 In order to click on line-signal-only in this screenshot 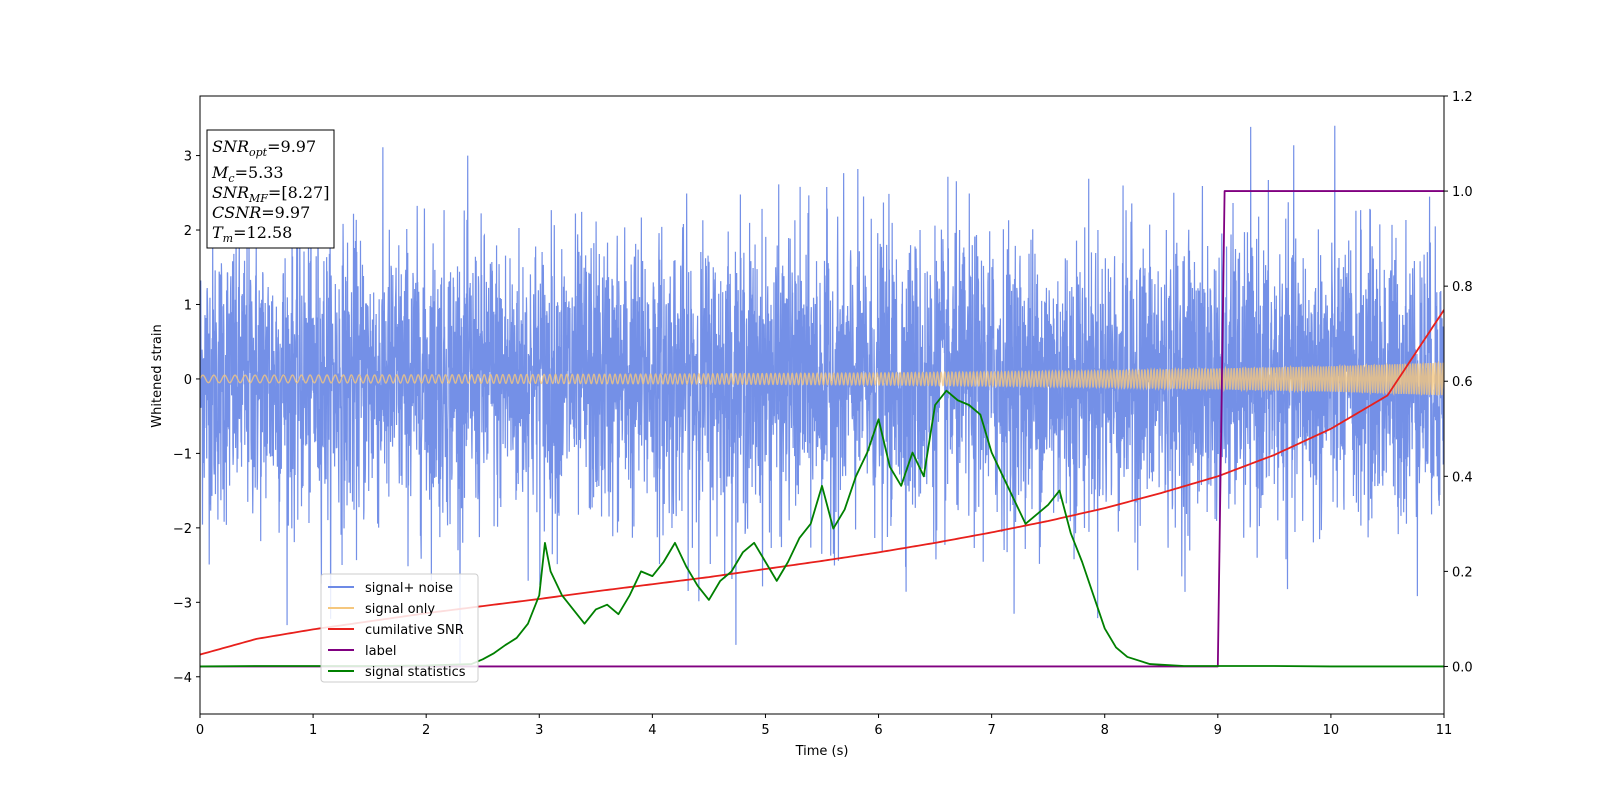, I will do `click(822, 378)`.